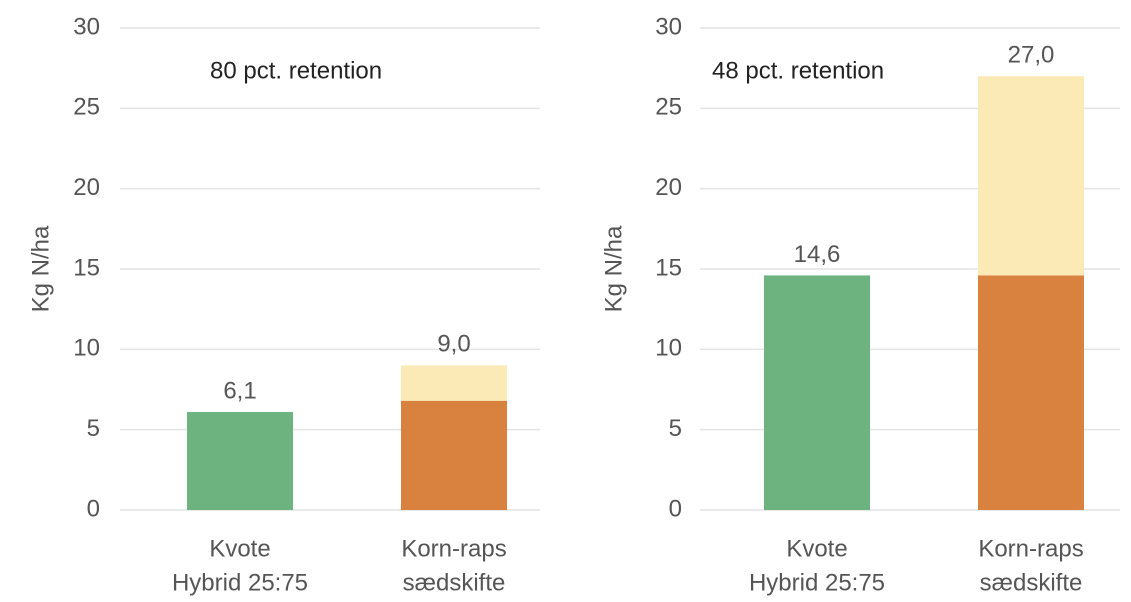 Image resolution: width=1131 pixels, height=602 pixels. I want to click on total-label: 14,6, so click(817, 254).